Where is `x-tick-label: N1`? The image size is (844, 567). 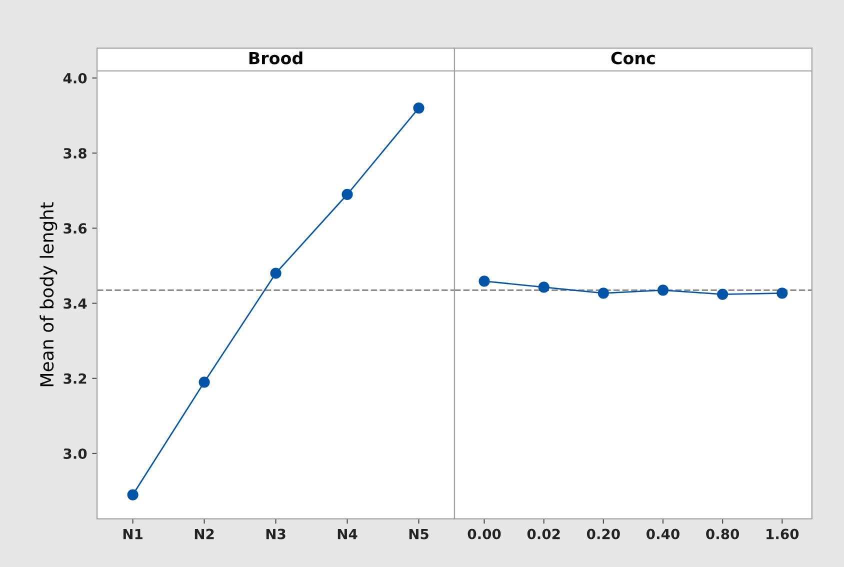
x-tick-label: N1 is located at coordinates (132, 534).